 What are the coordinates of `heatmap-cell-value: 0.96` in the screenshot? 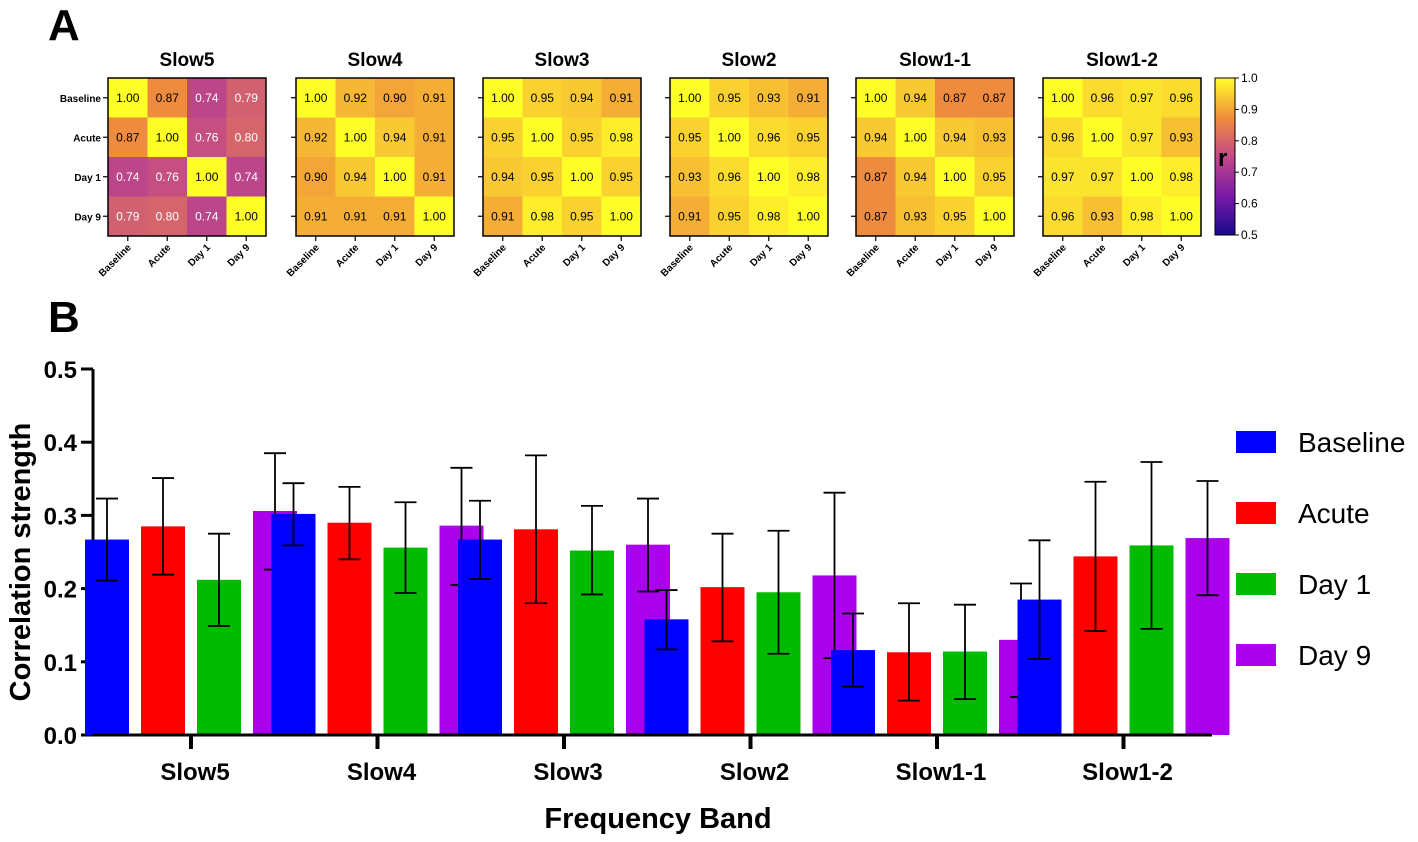 It's located at (1182, 98).